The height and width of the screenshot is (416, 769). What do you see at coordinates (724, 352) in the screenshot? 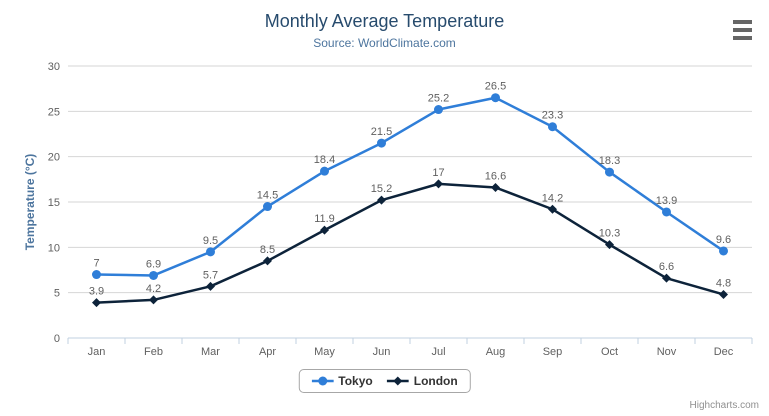
I see `x-axis-label: Dec` at bounding box center [724, 352].